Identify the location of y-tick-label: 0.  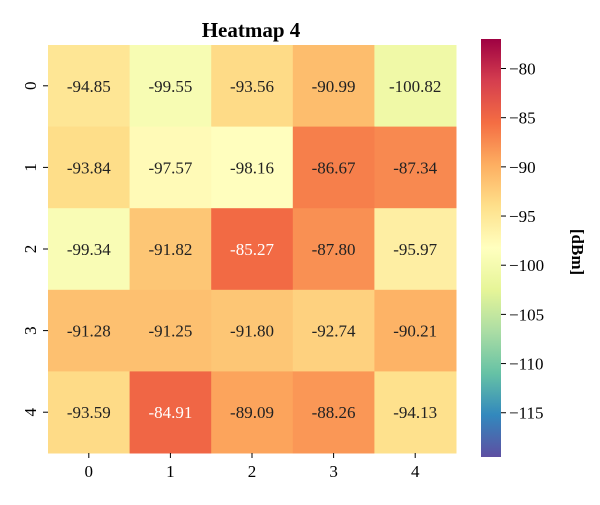
(30, 86).